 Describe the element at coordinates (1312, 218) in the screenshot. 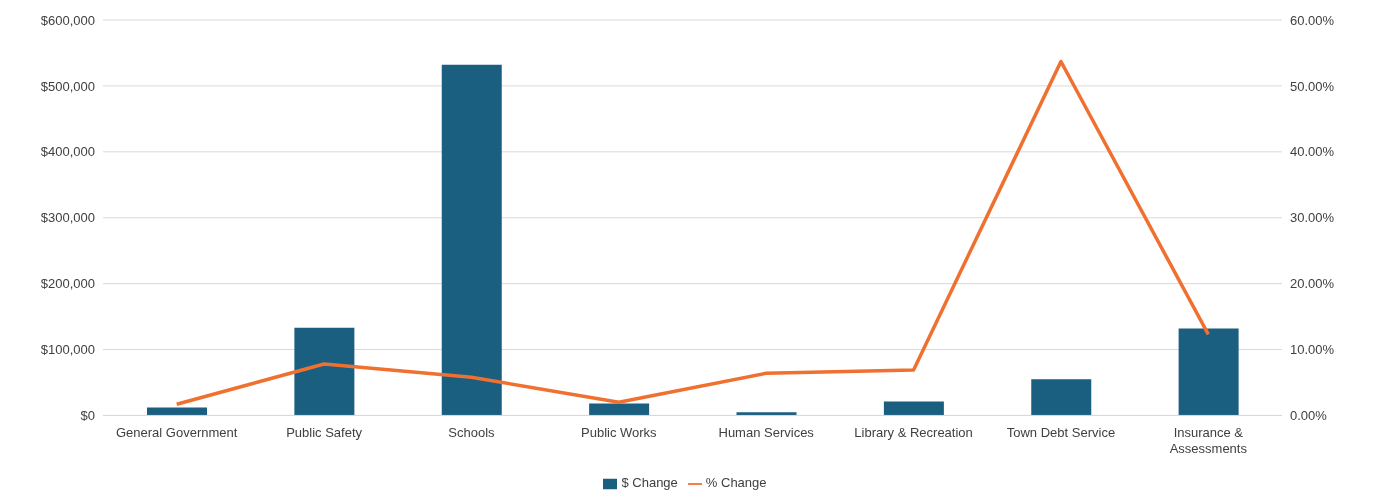

I see `y2-tick-label: 30.00%` at that location.